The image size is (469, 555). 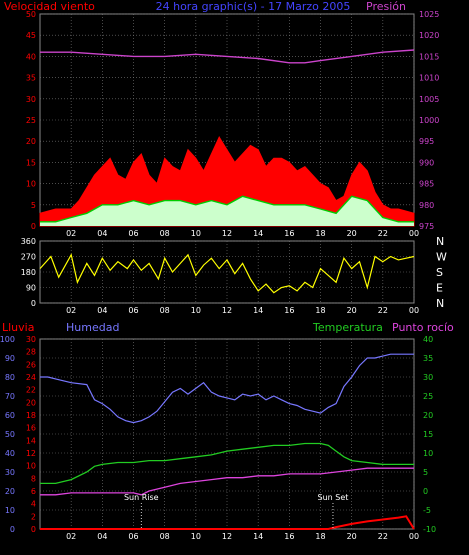 I want to click on compass-label-n: N, so click(x=440, y=241).